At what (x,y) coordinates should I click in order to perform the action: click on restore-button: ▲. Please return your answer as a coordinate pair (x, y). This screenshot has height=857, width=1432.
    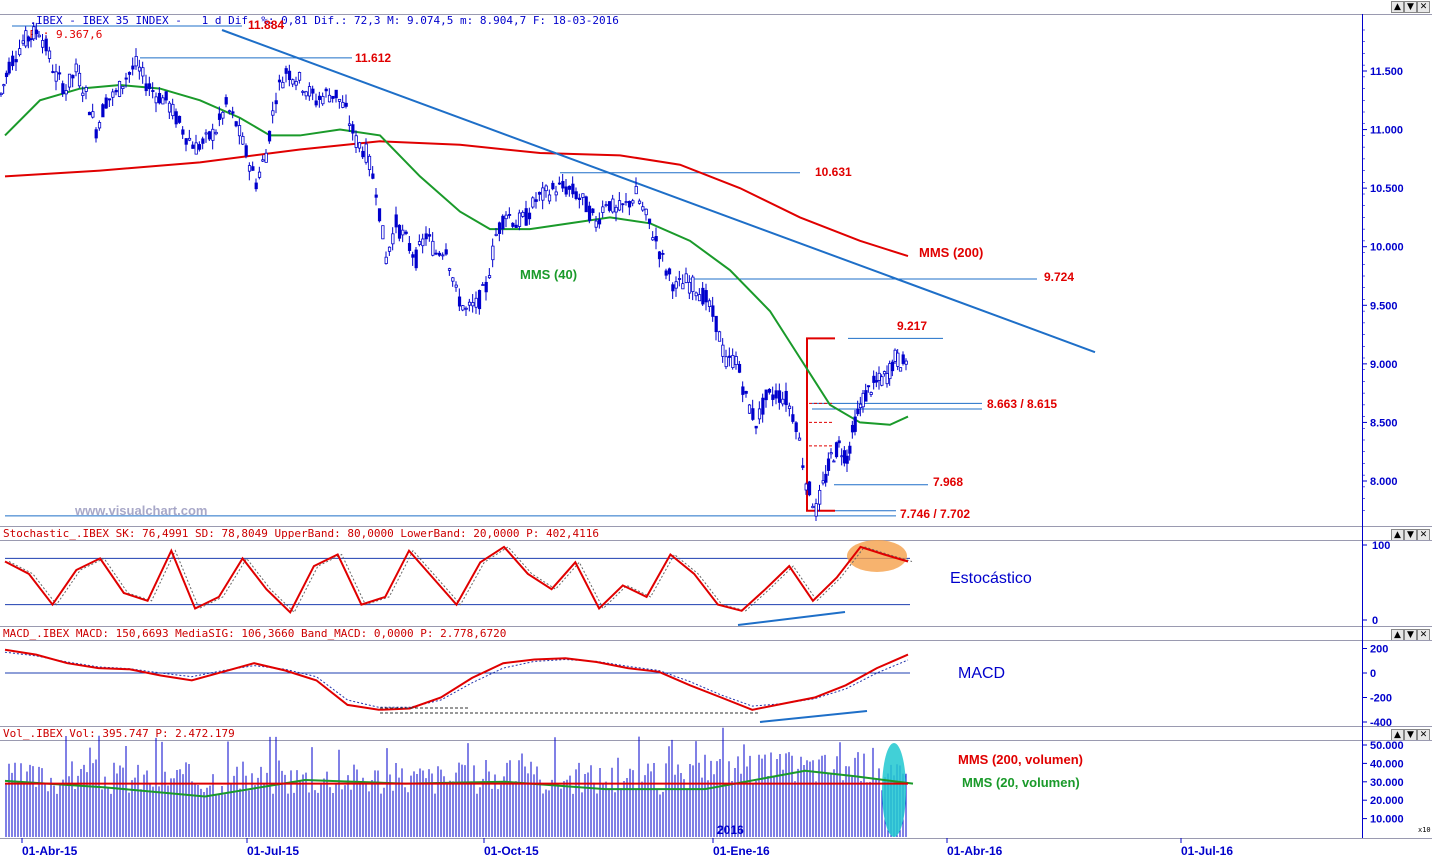
    Looking at the image, I should click on (1397, 7).